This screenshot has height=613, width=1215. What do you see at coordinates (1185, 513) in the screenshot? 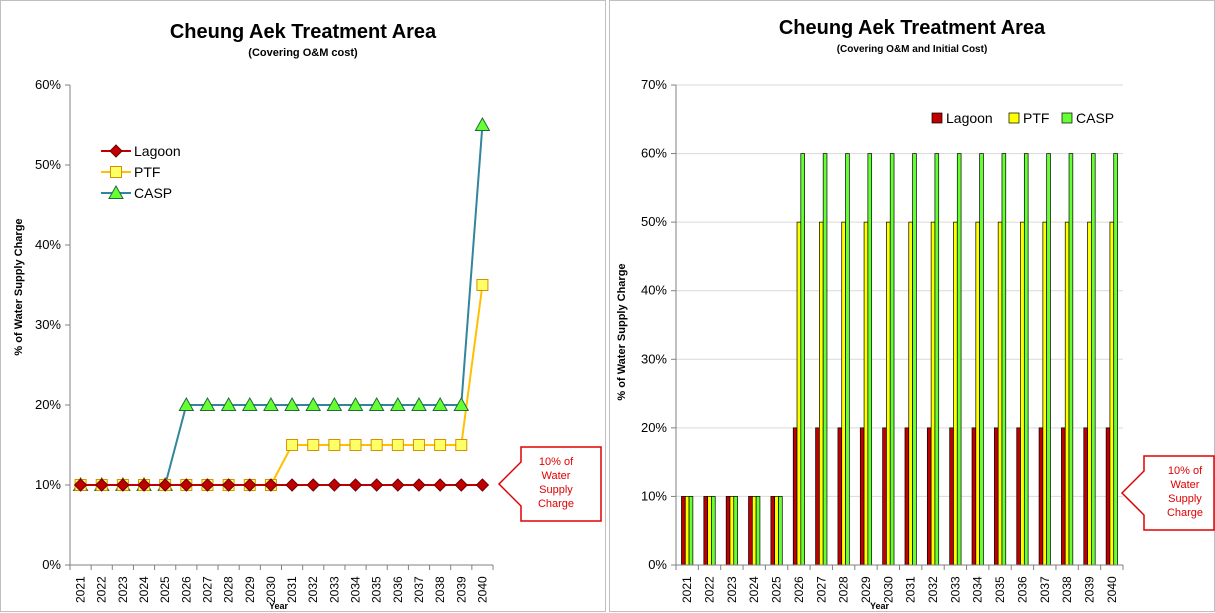
I see `callout-line: Charge` at bounding box center [1185, 513].